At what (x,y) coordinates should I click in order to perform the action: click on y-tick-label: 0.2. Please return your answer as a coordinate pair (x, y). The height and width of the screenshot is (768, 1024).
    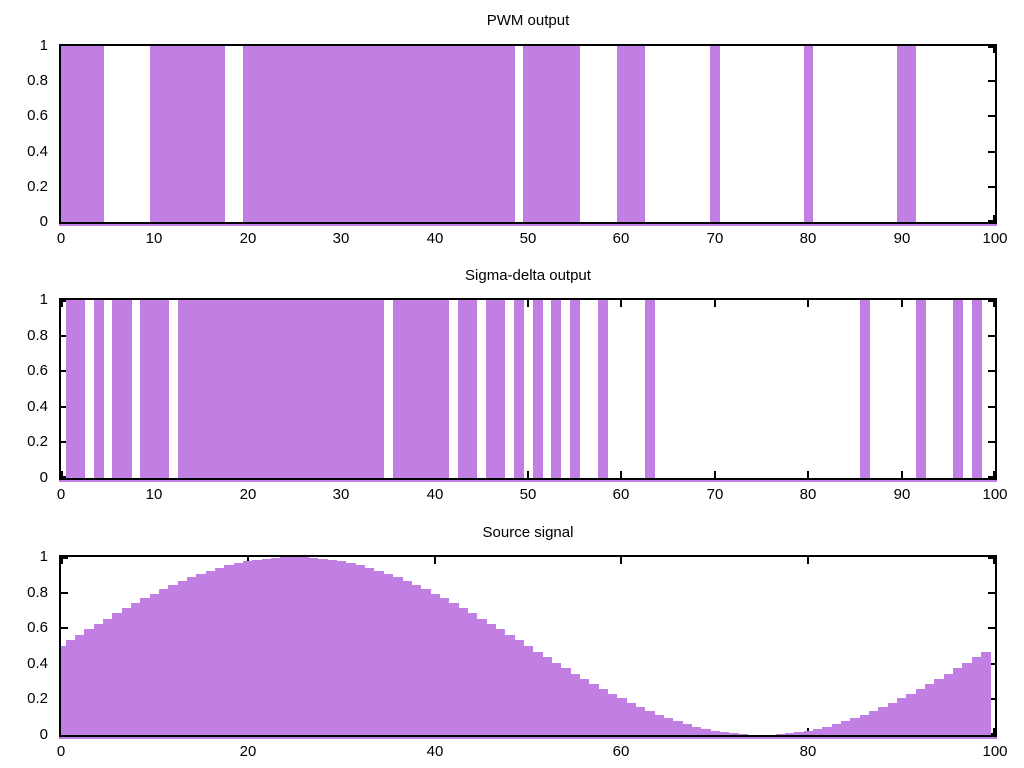
    Looking at the image, I should click on (37, 441).